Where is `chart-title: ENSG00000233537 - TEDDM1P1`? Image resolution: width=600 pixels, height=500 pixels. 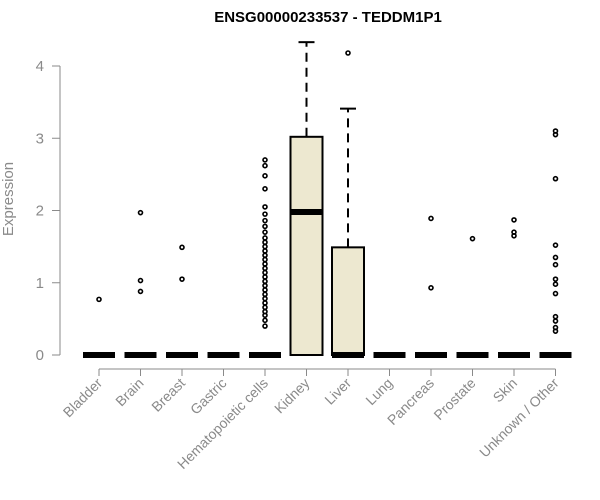 chart-title: ENSG00000233537 - TEDDM1P1 is located at coordinates (328, 17).